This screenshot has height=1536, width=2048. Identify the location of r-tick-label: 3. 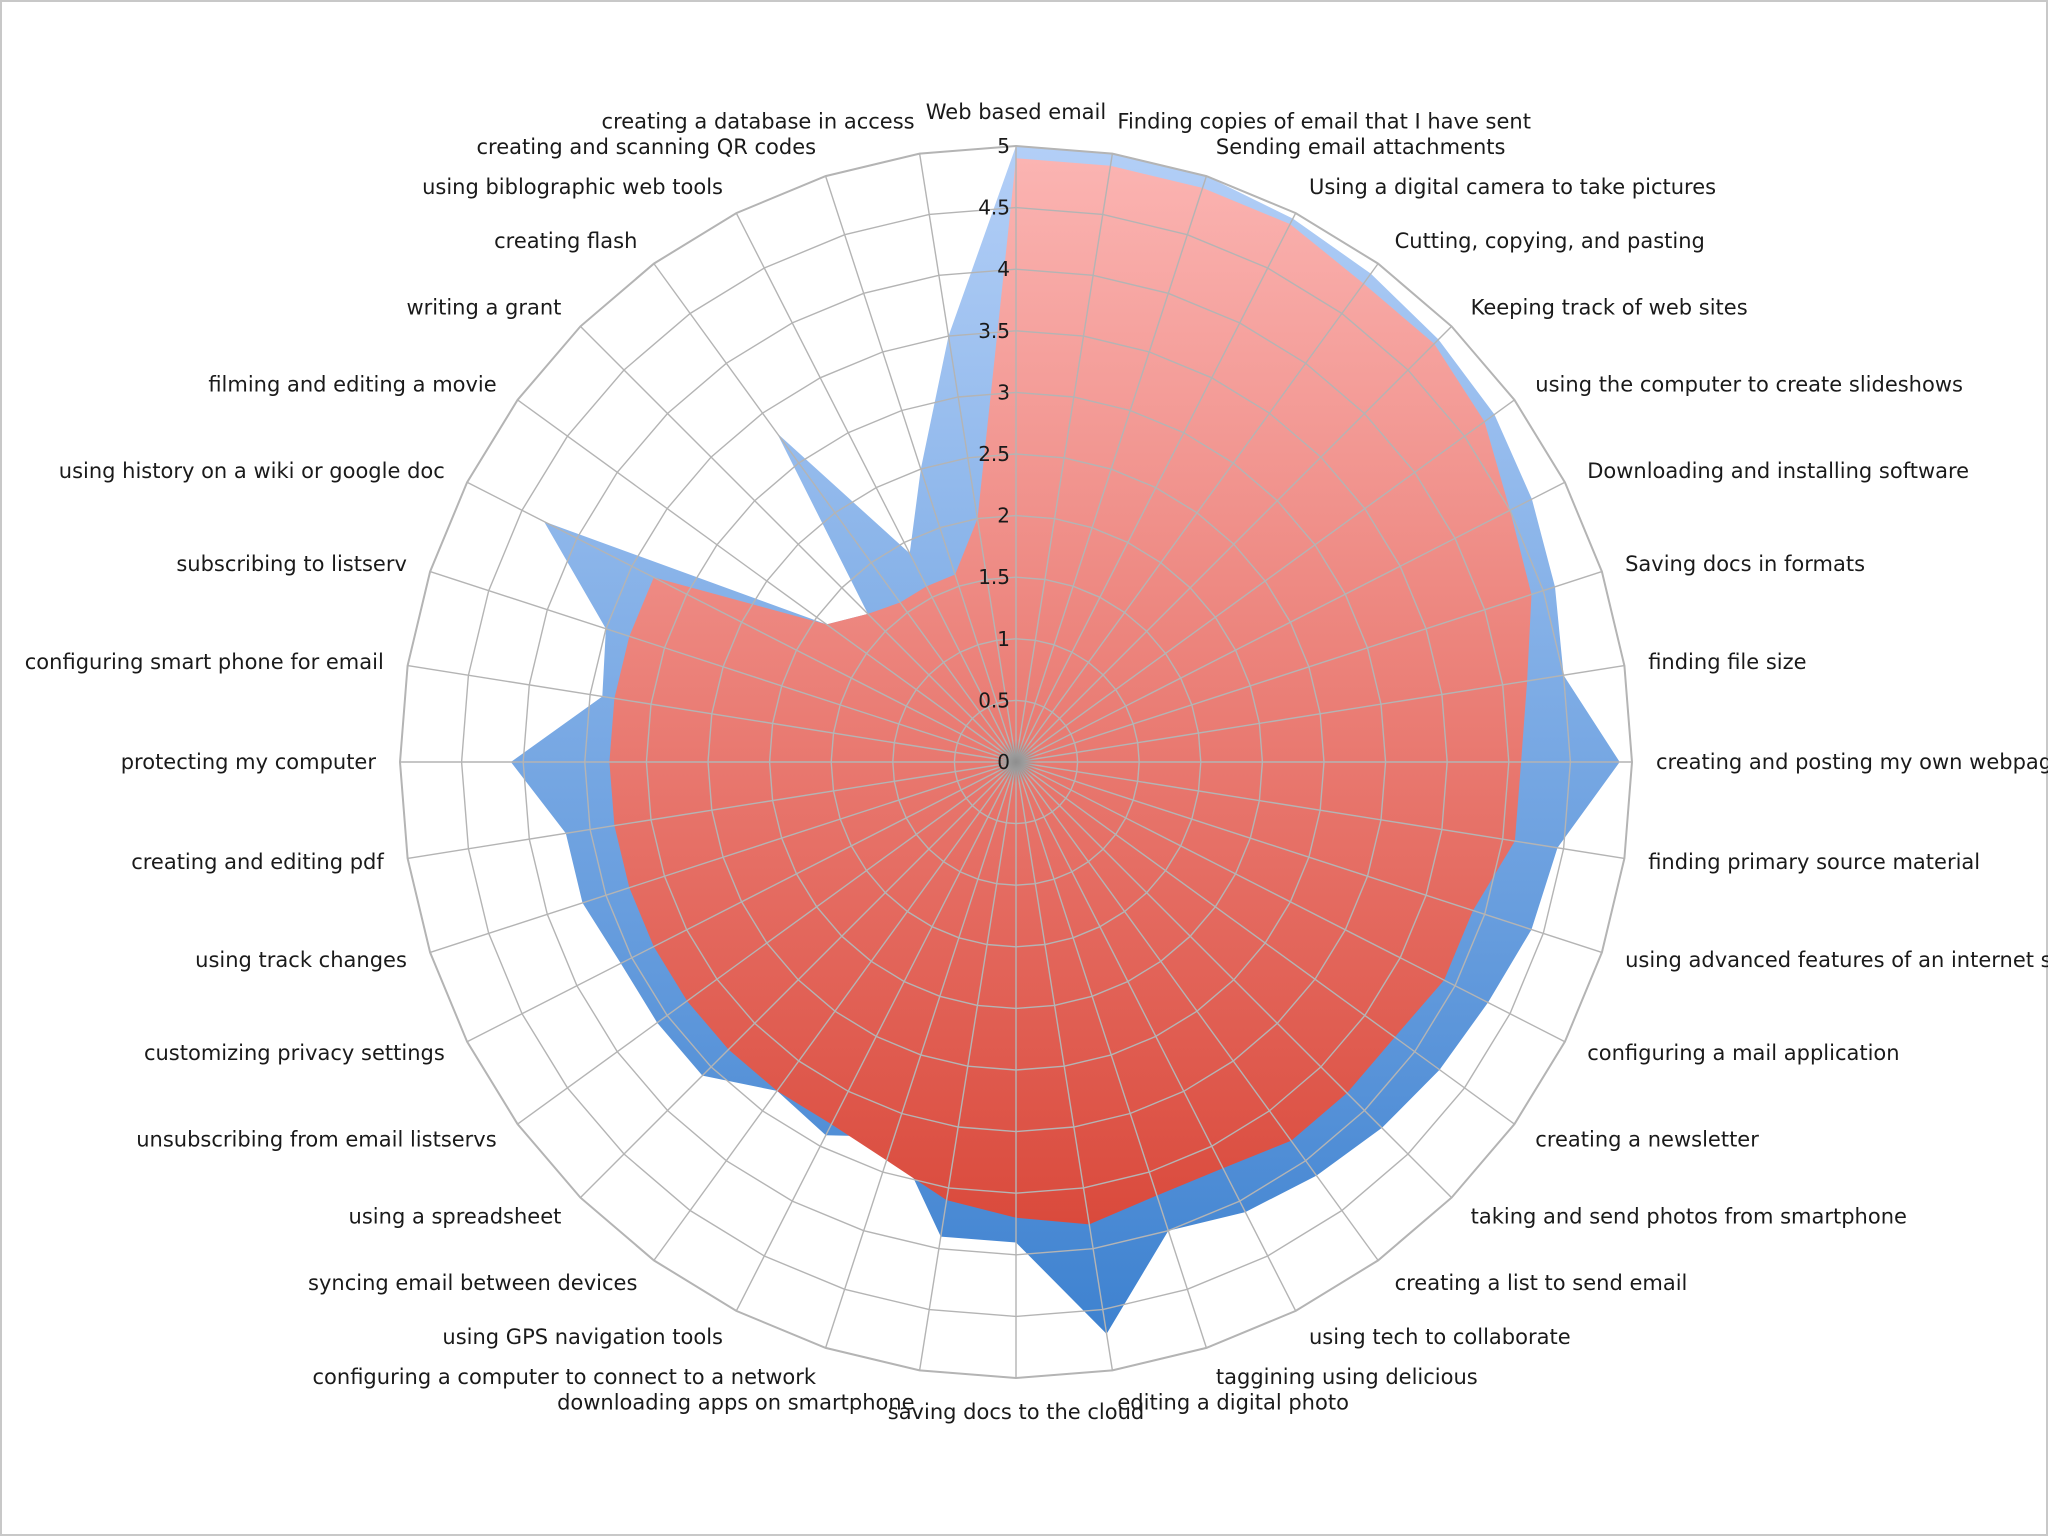
(1003, 392).